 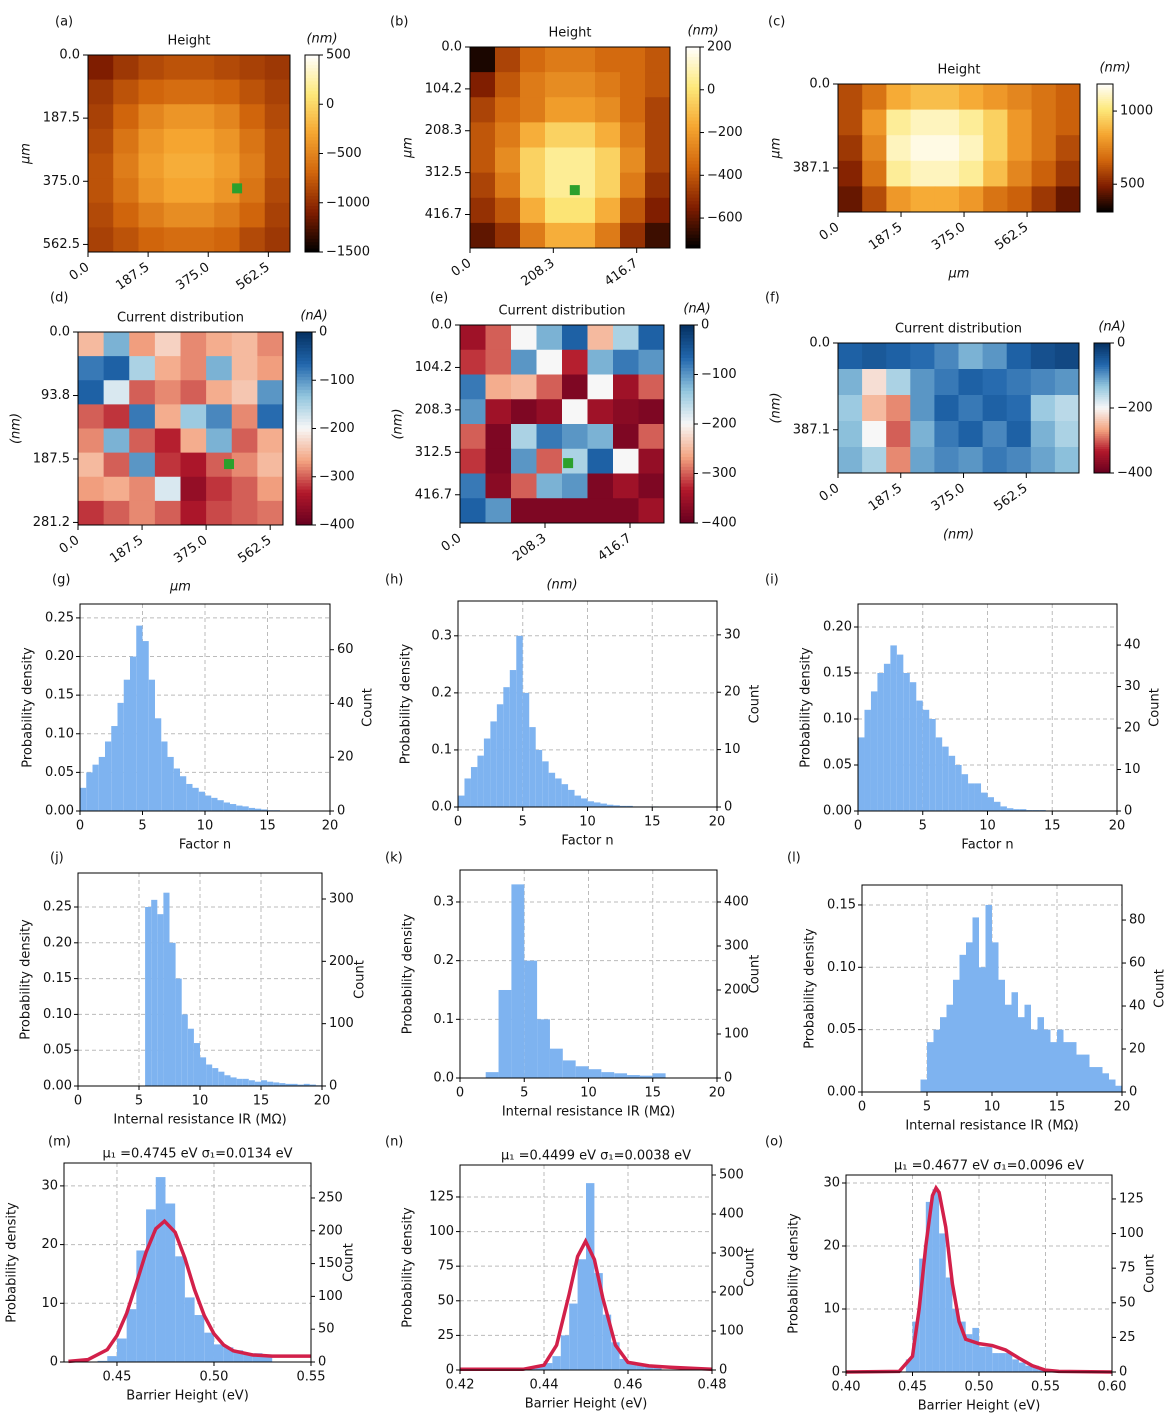 I want to click on y-tick-label: 187.5, so click(x=51, y=458).